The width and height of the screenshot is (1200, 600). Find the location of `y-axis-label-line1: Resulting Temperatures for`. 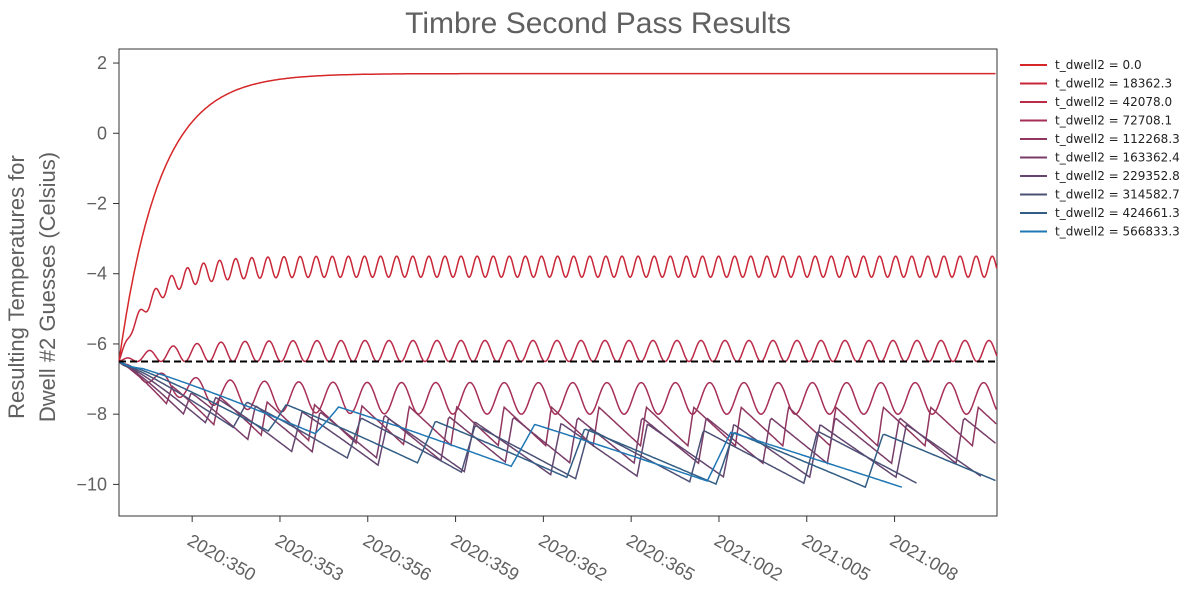

y-axis-label-line1: Resulting Temperatures for is located at coordinates (16, 287).